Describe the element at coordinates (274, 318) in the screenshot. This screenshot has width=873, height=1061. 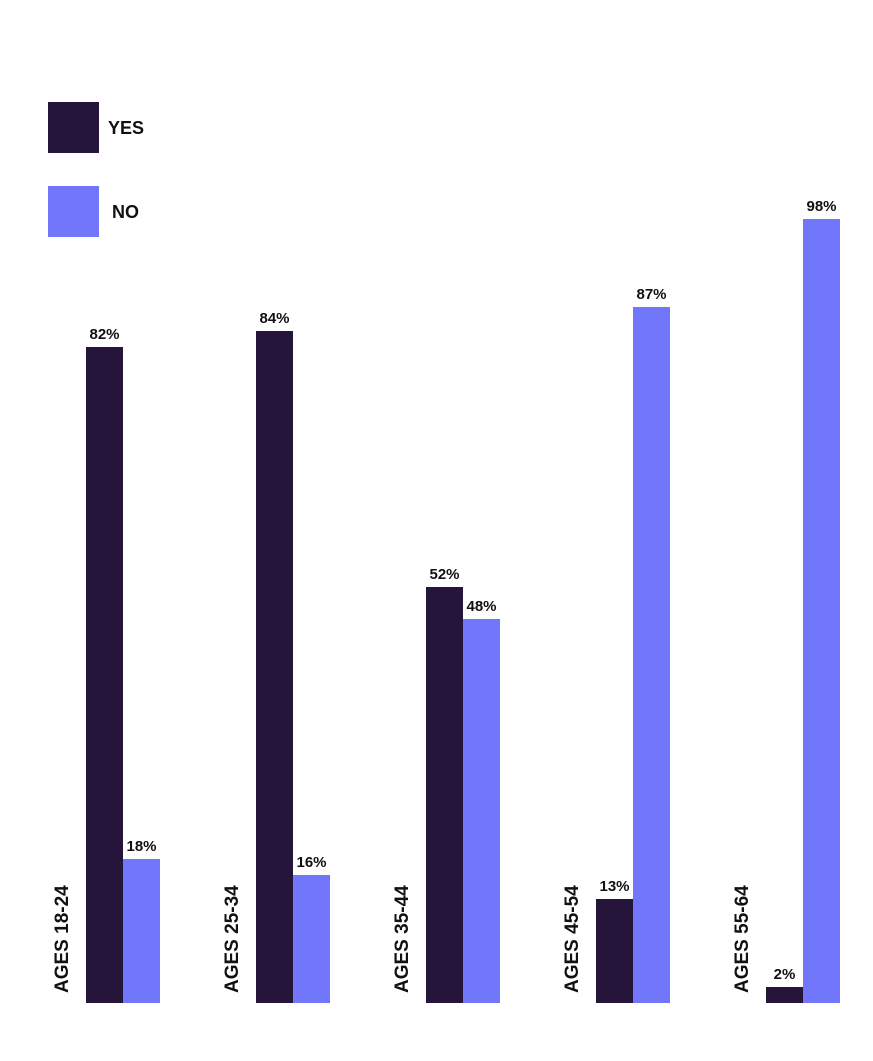
I see `value-label: 84%` at that location.